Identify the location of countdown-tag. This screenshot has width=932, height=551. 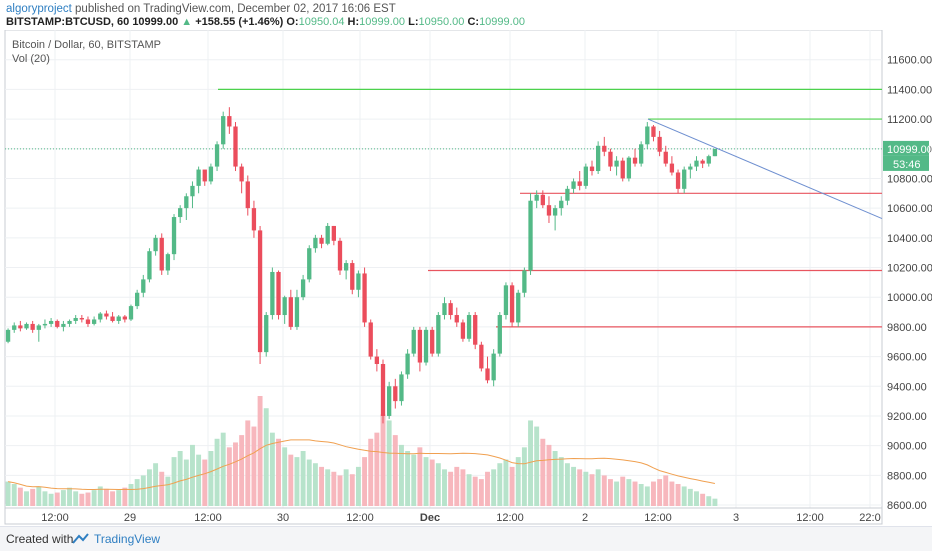
(906, 163).